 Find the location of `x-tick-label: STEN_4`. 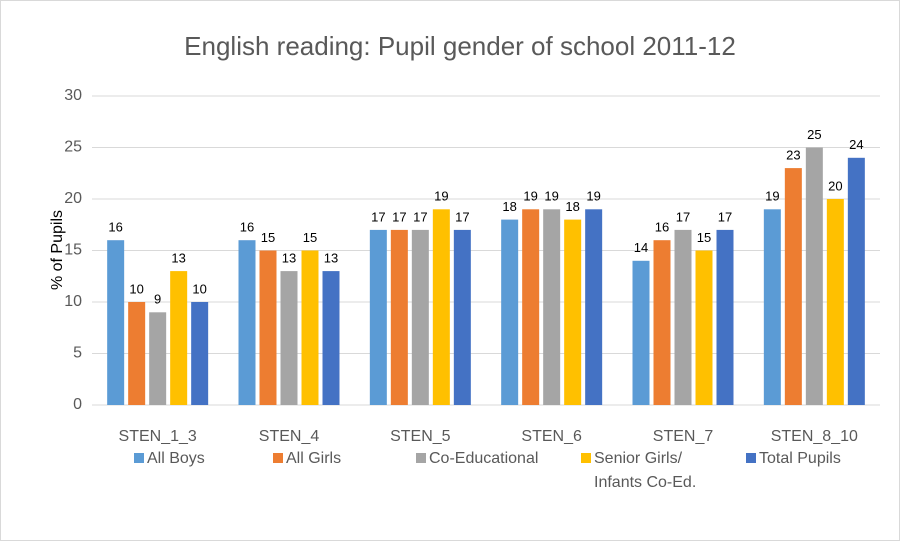

x-tick-label: STEN_4 is located at coordinates (289, 436).